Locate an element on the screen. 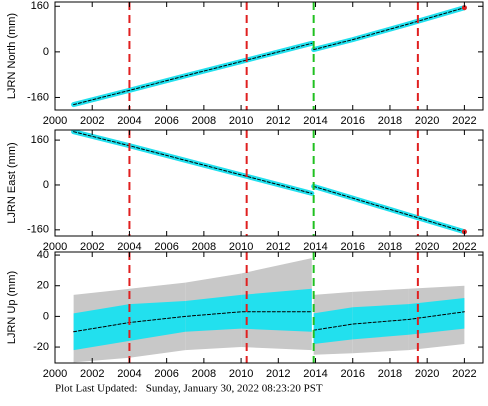 This screenshot has height=406, width=488. y-axis-label: LJRN North (mm) is located at coordinates (12, 56).